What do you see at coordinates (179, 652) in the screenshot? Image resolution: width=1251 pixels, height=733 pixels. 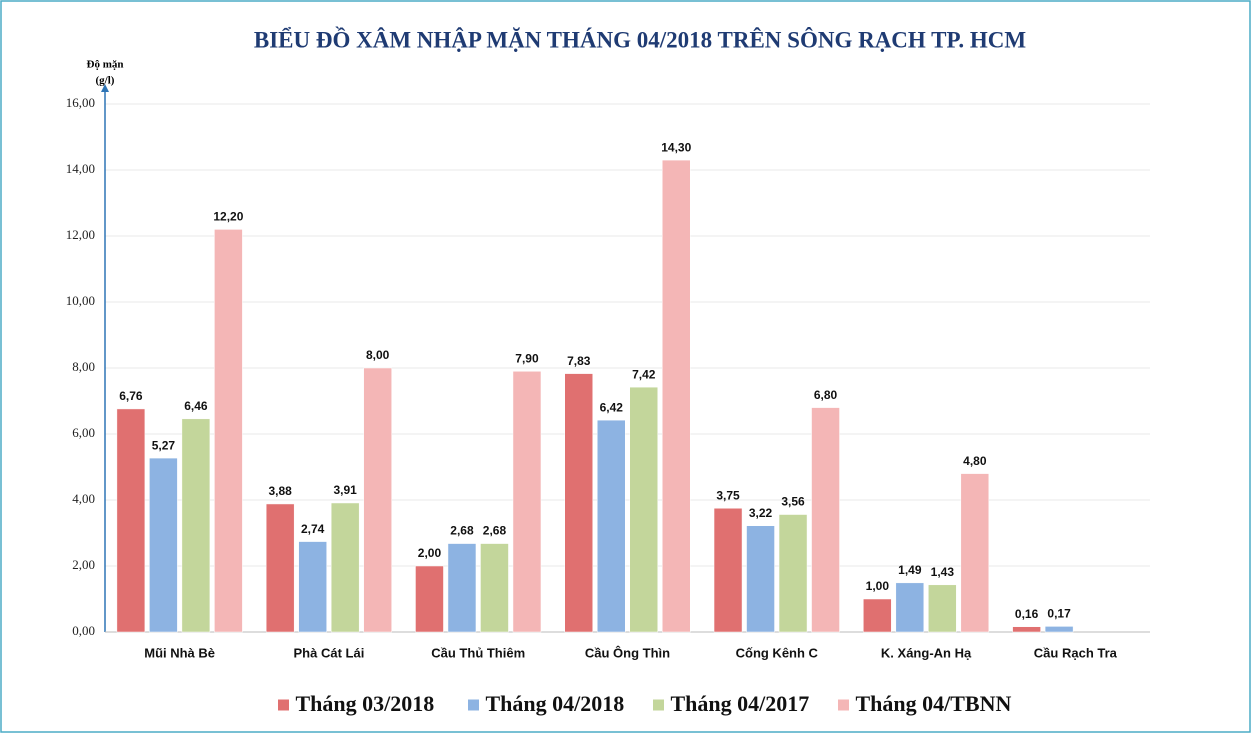 I see `x-tick-label: Mũi Nhà Bè` at bounding box center [179, 652].